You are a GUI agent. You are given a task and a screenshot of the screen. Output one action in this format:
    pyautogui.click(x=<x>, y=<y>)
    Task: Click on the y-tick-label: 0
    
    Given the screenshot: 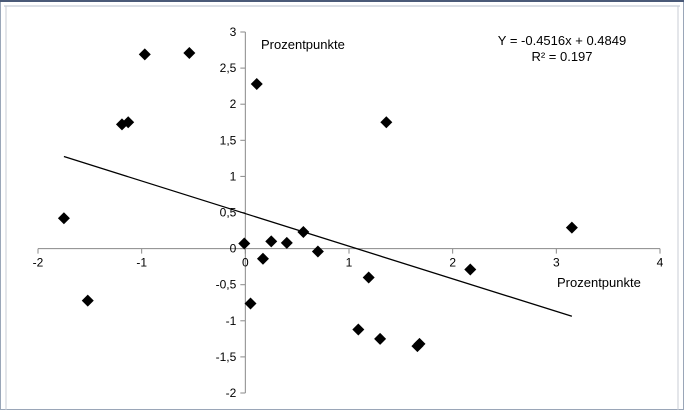 What is the action you would take?
    pyautogui.click(x=233, y=249)
    